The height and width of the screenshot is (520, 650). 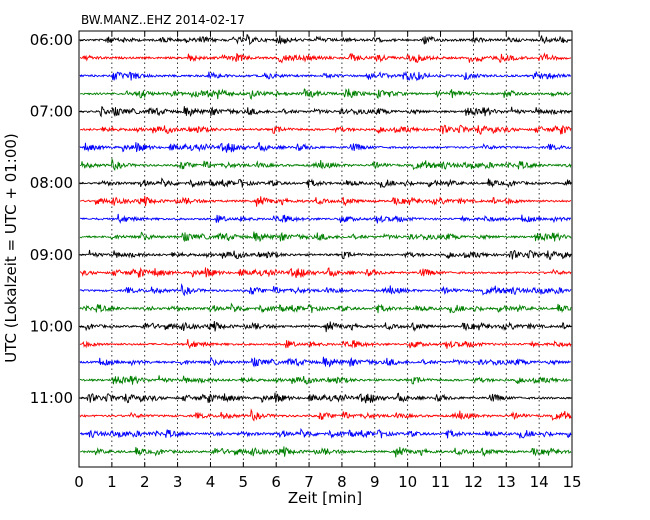 What do you see at coordinates (473, 482) in the screenshot?
I see `x-tick-label: 12` at bounding box center [473, 482].